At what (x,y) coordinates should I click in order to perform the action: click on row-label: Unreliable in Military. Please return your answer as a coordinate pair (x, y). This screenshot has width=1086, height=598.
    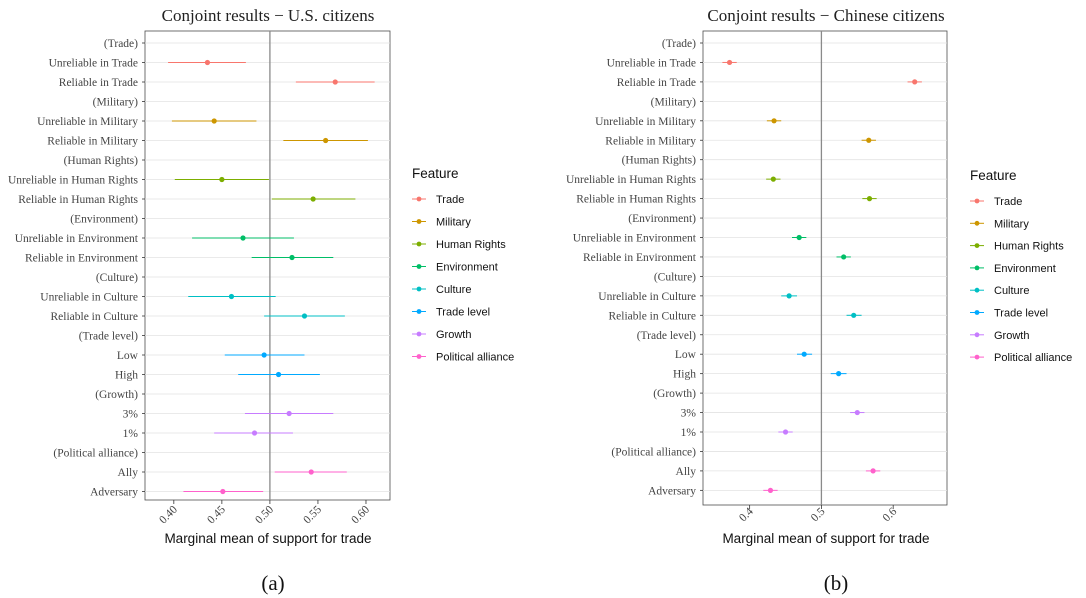
    Looking at the image, I should click on (87, 122).